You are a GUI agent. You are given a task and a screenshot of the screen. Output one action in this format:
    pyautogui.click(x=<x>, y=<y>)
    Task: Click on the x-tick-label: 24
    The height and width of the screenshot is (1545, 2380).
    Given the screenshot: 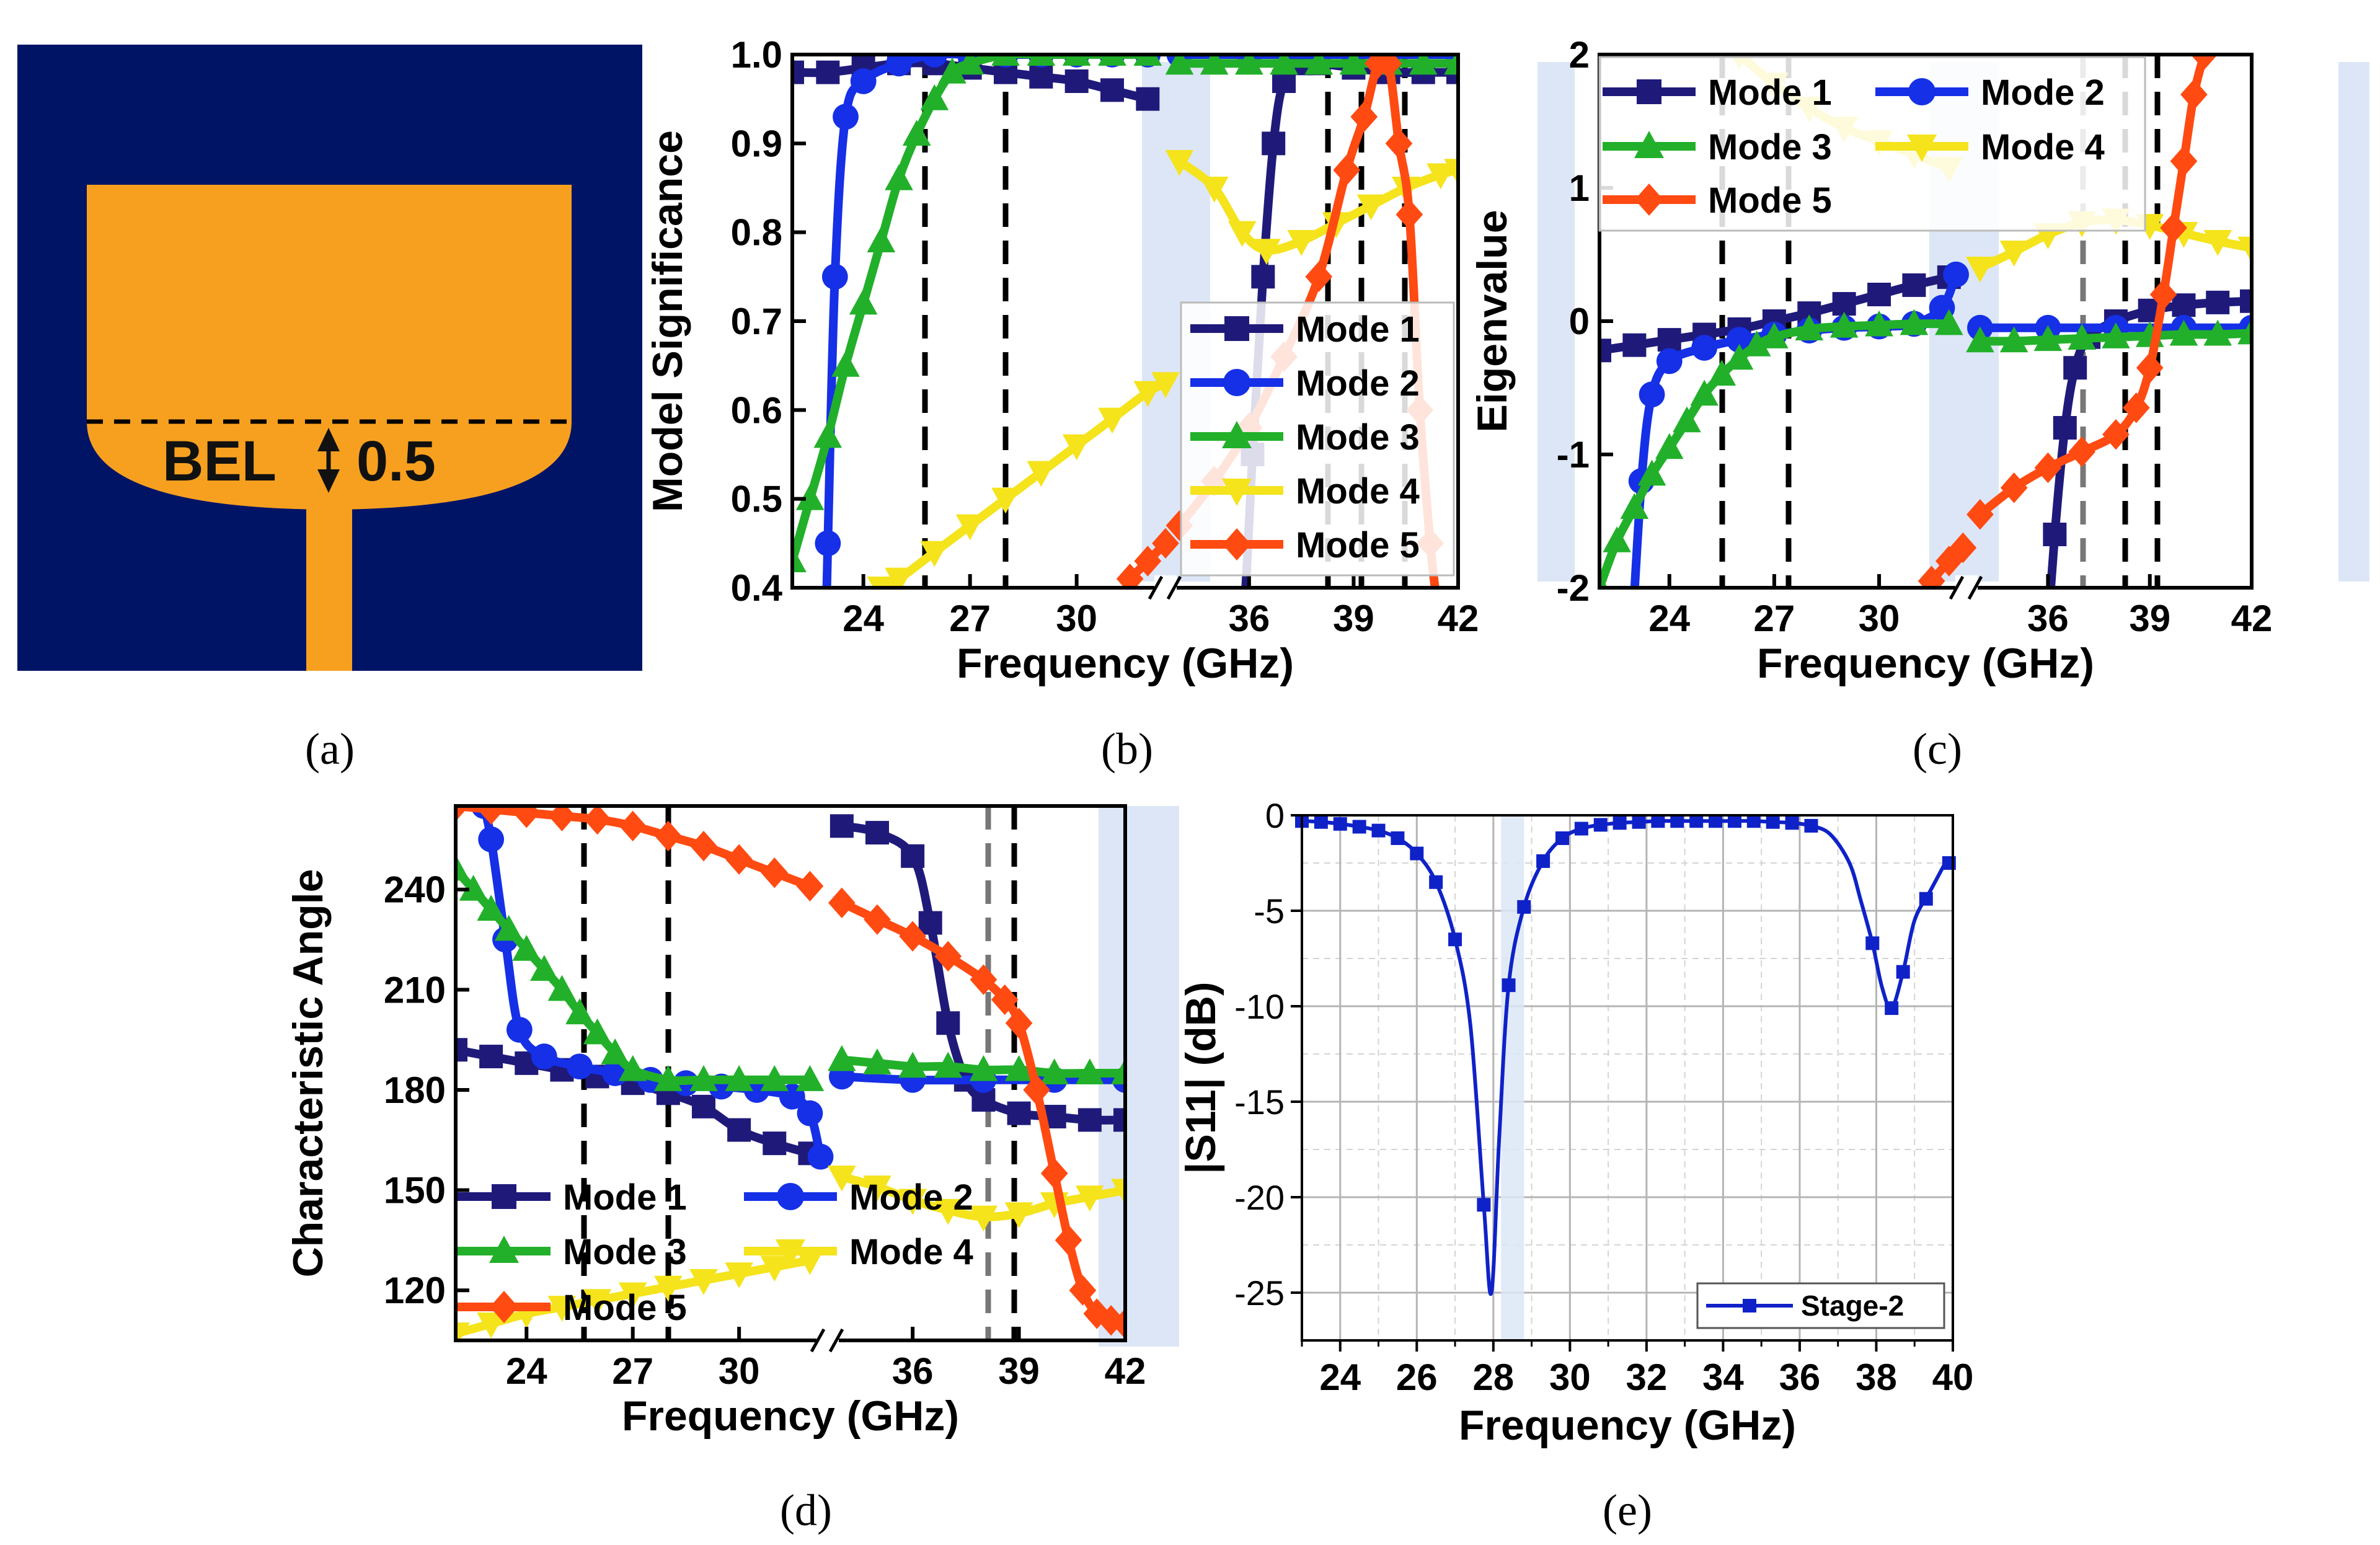 What is the action you would take?
    pyautogui.click(x=1669, y=618)
    